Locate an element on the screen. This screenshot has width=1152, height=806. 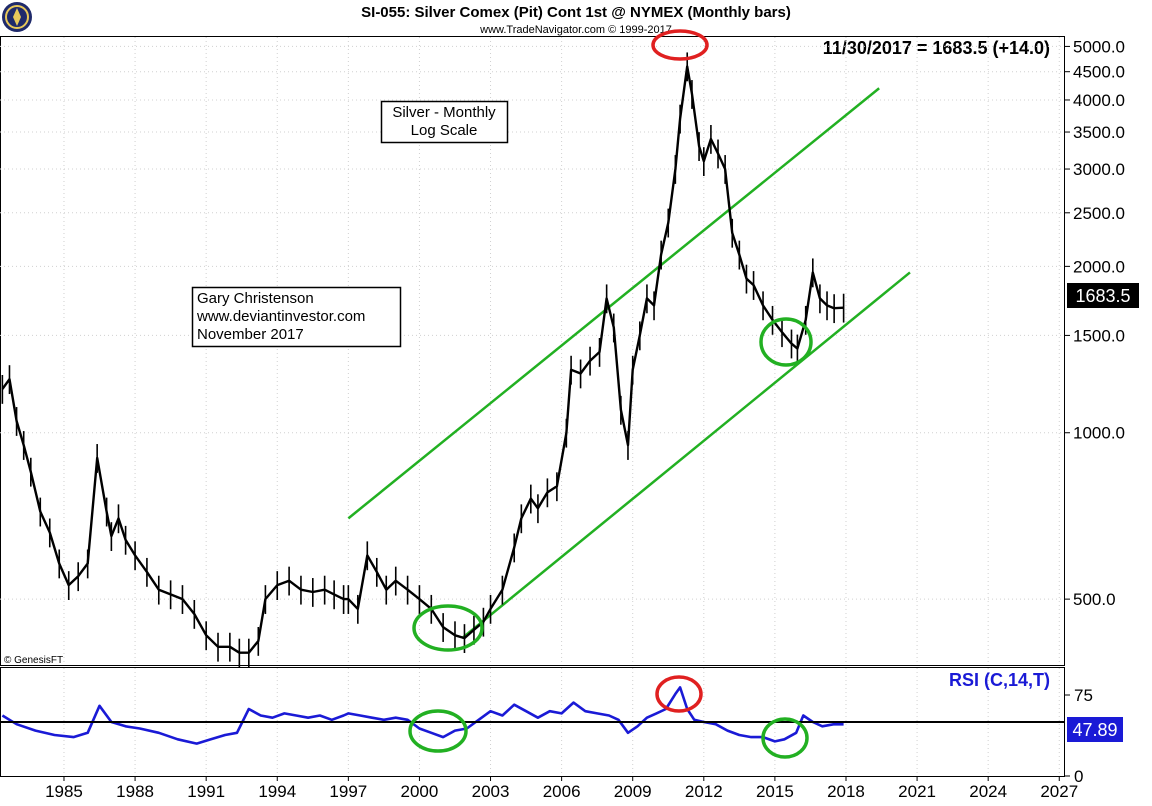
circle-2011-high is located at coordinates (680, 45).